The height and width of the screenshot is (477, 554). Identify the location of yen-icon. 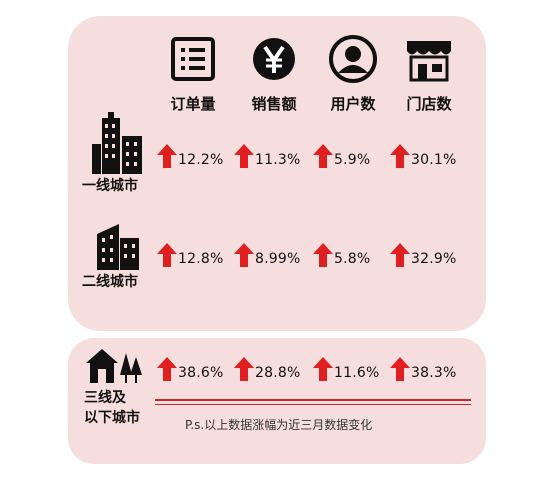
(274, 59).